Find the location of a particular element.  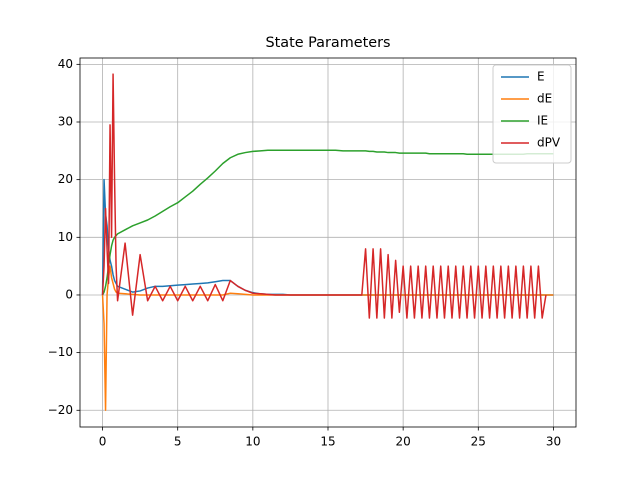

x-tick-label: 30 is located at coordinates (553, 442).